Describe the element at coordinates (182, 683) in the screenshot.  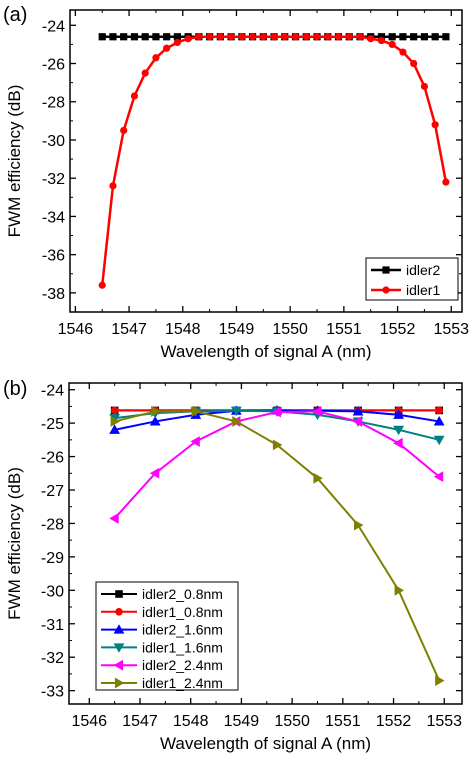
I see `legend-entry-label: idler1_2.4nm` at that location.